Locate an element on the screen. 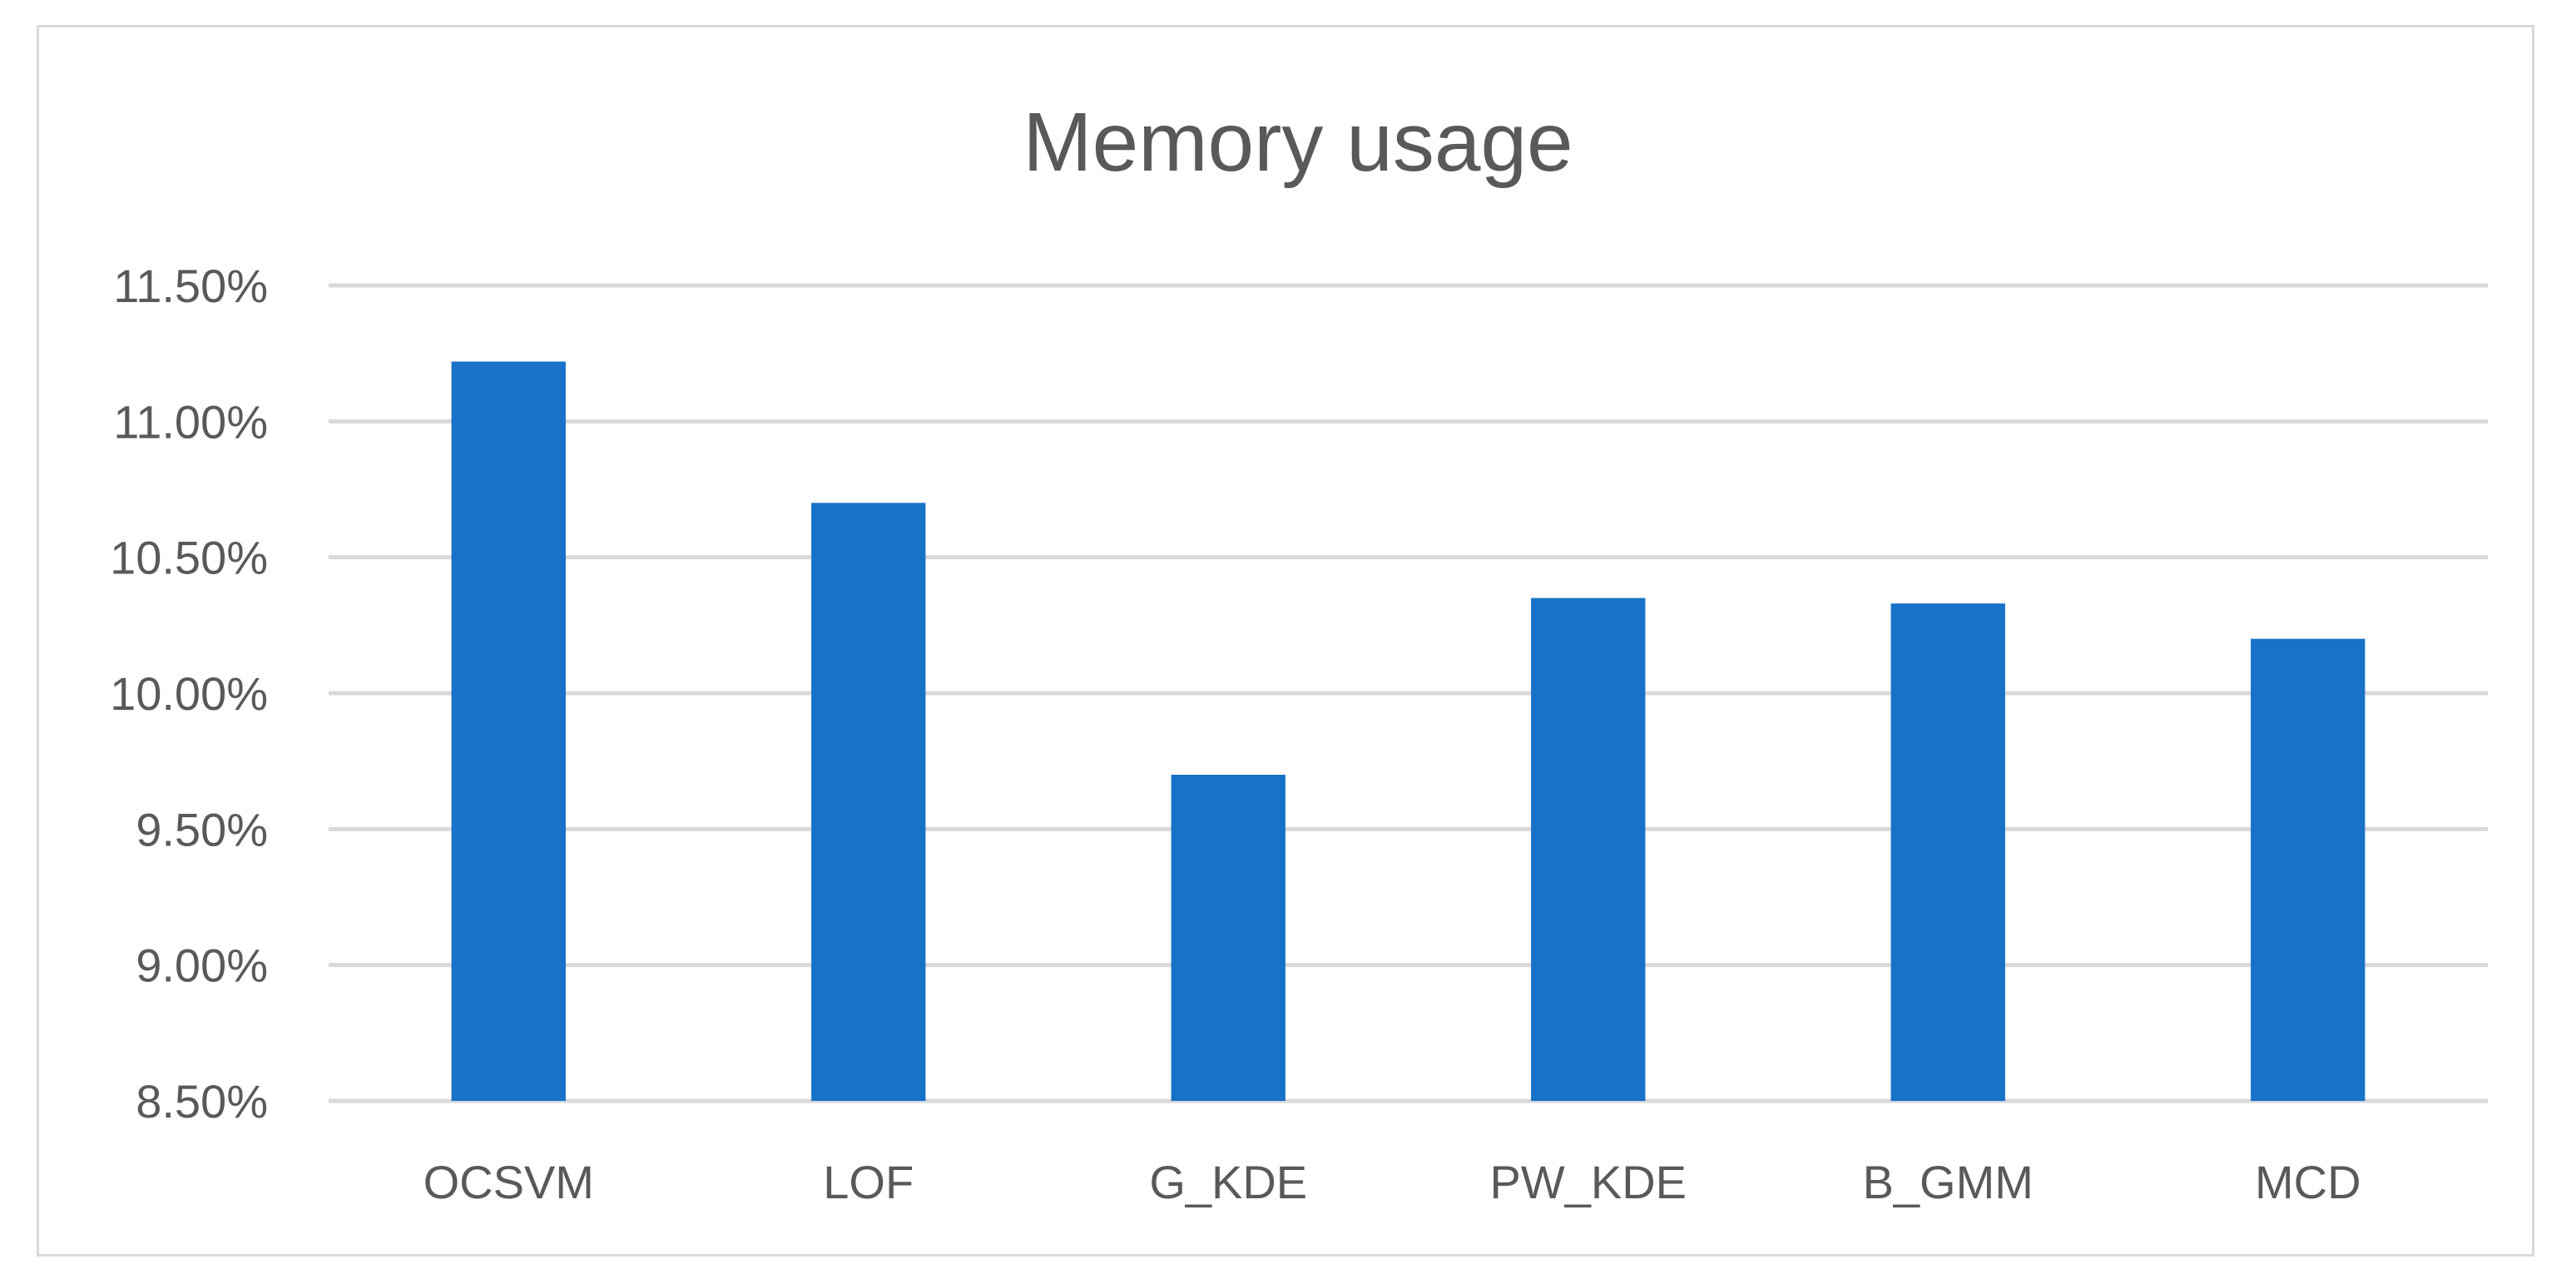  bar-lof is located at coordinates (868, 802).